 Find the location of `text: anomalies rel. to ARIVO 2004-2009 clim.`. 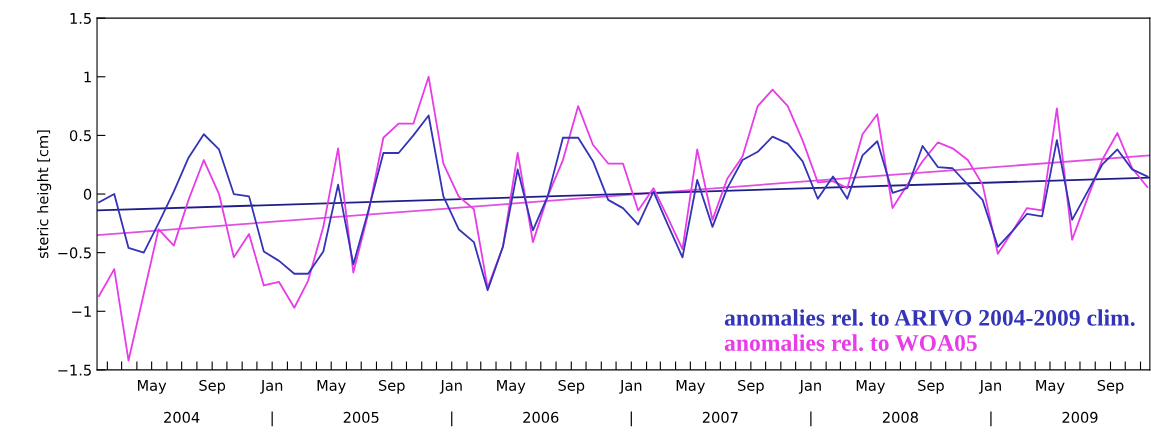

text: anomalies rel. to ARIVO 2004-2009 clim. is located at coordinates (929, 317).